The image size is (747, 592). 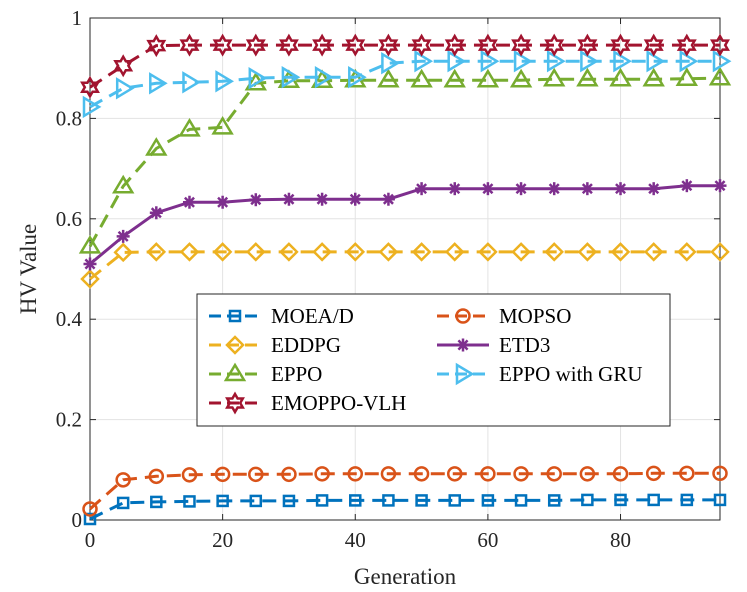 I want to click on legend-item-eppo-with-gru: EPPO with GRU, so click(x=540, y=374).